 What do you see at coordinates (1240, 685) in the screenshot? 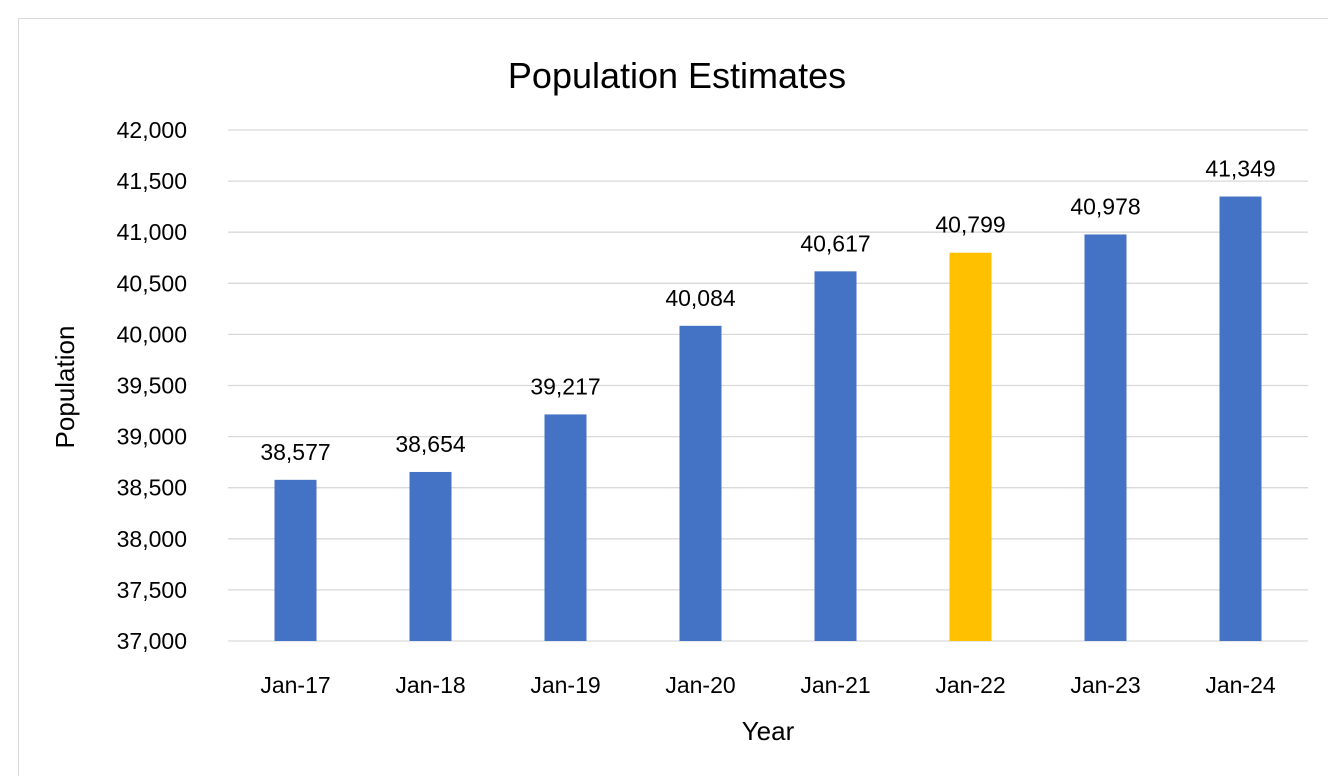
I see `x-tick-label: Jan-24` at bounding box center [1240, 685].